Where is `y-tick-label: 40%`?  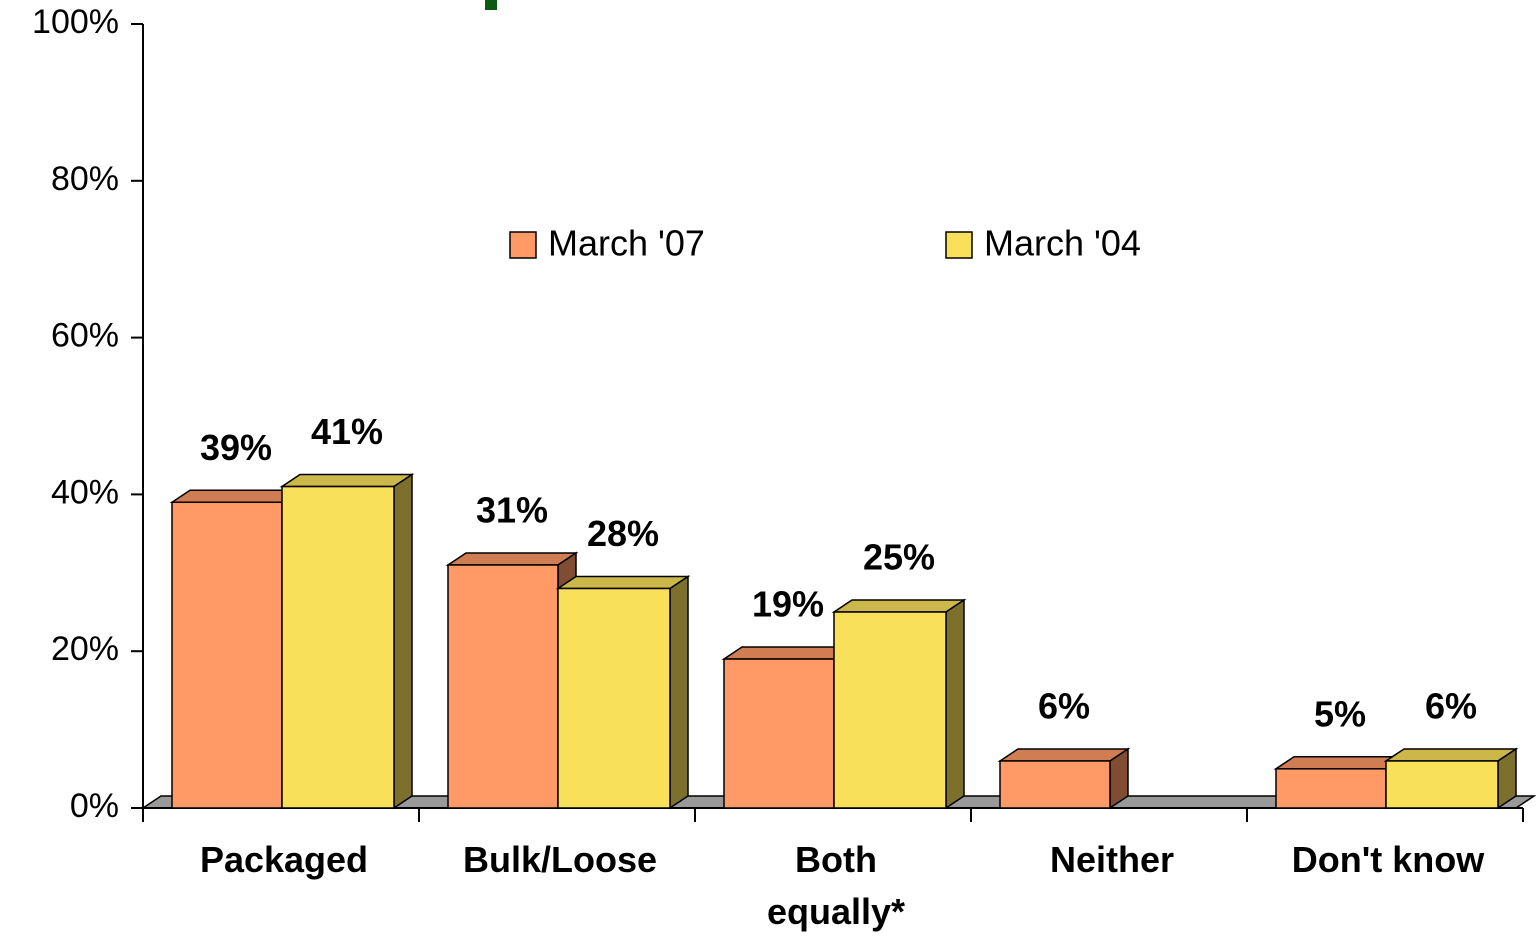 y-tick-label: 40% is located at coordinates (85, 492).